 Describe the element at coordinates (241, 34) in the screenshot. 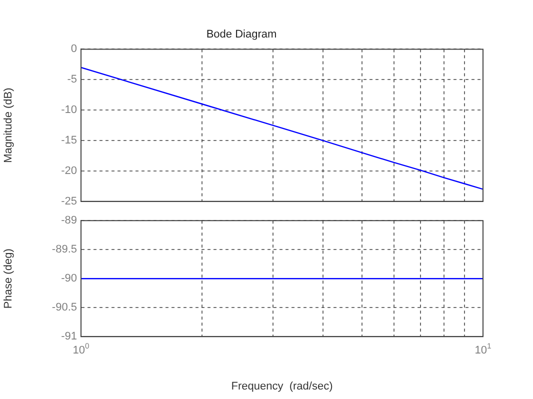

I see `chart-title: Bode Diagram` at that location.